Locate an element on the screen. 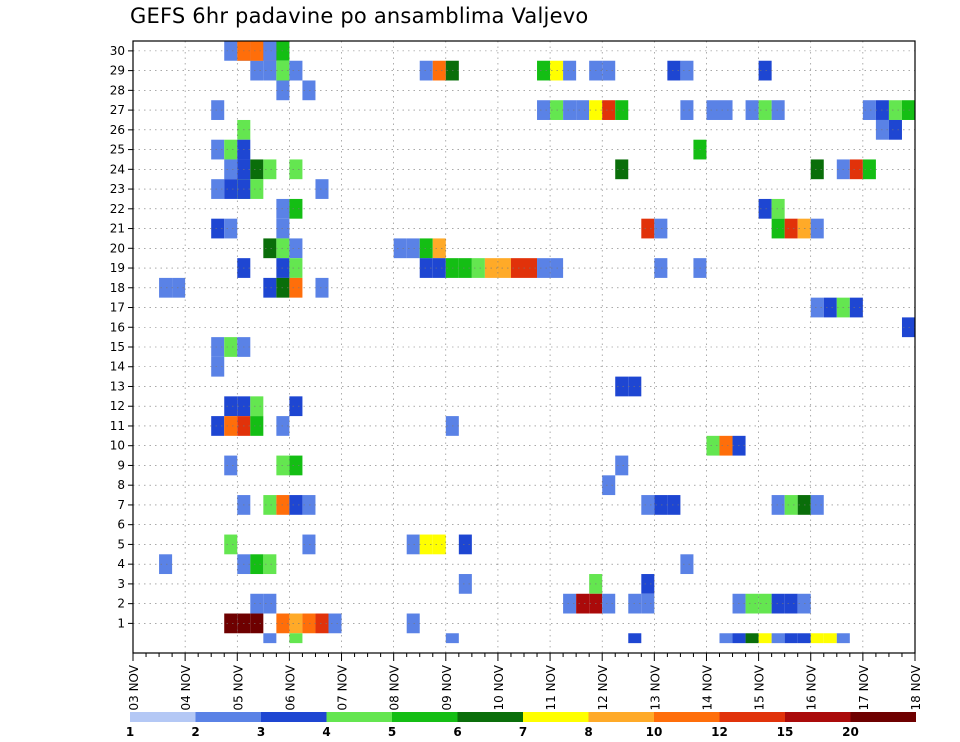  colorbar-label: 20 is located at coordinates (850, 732).